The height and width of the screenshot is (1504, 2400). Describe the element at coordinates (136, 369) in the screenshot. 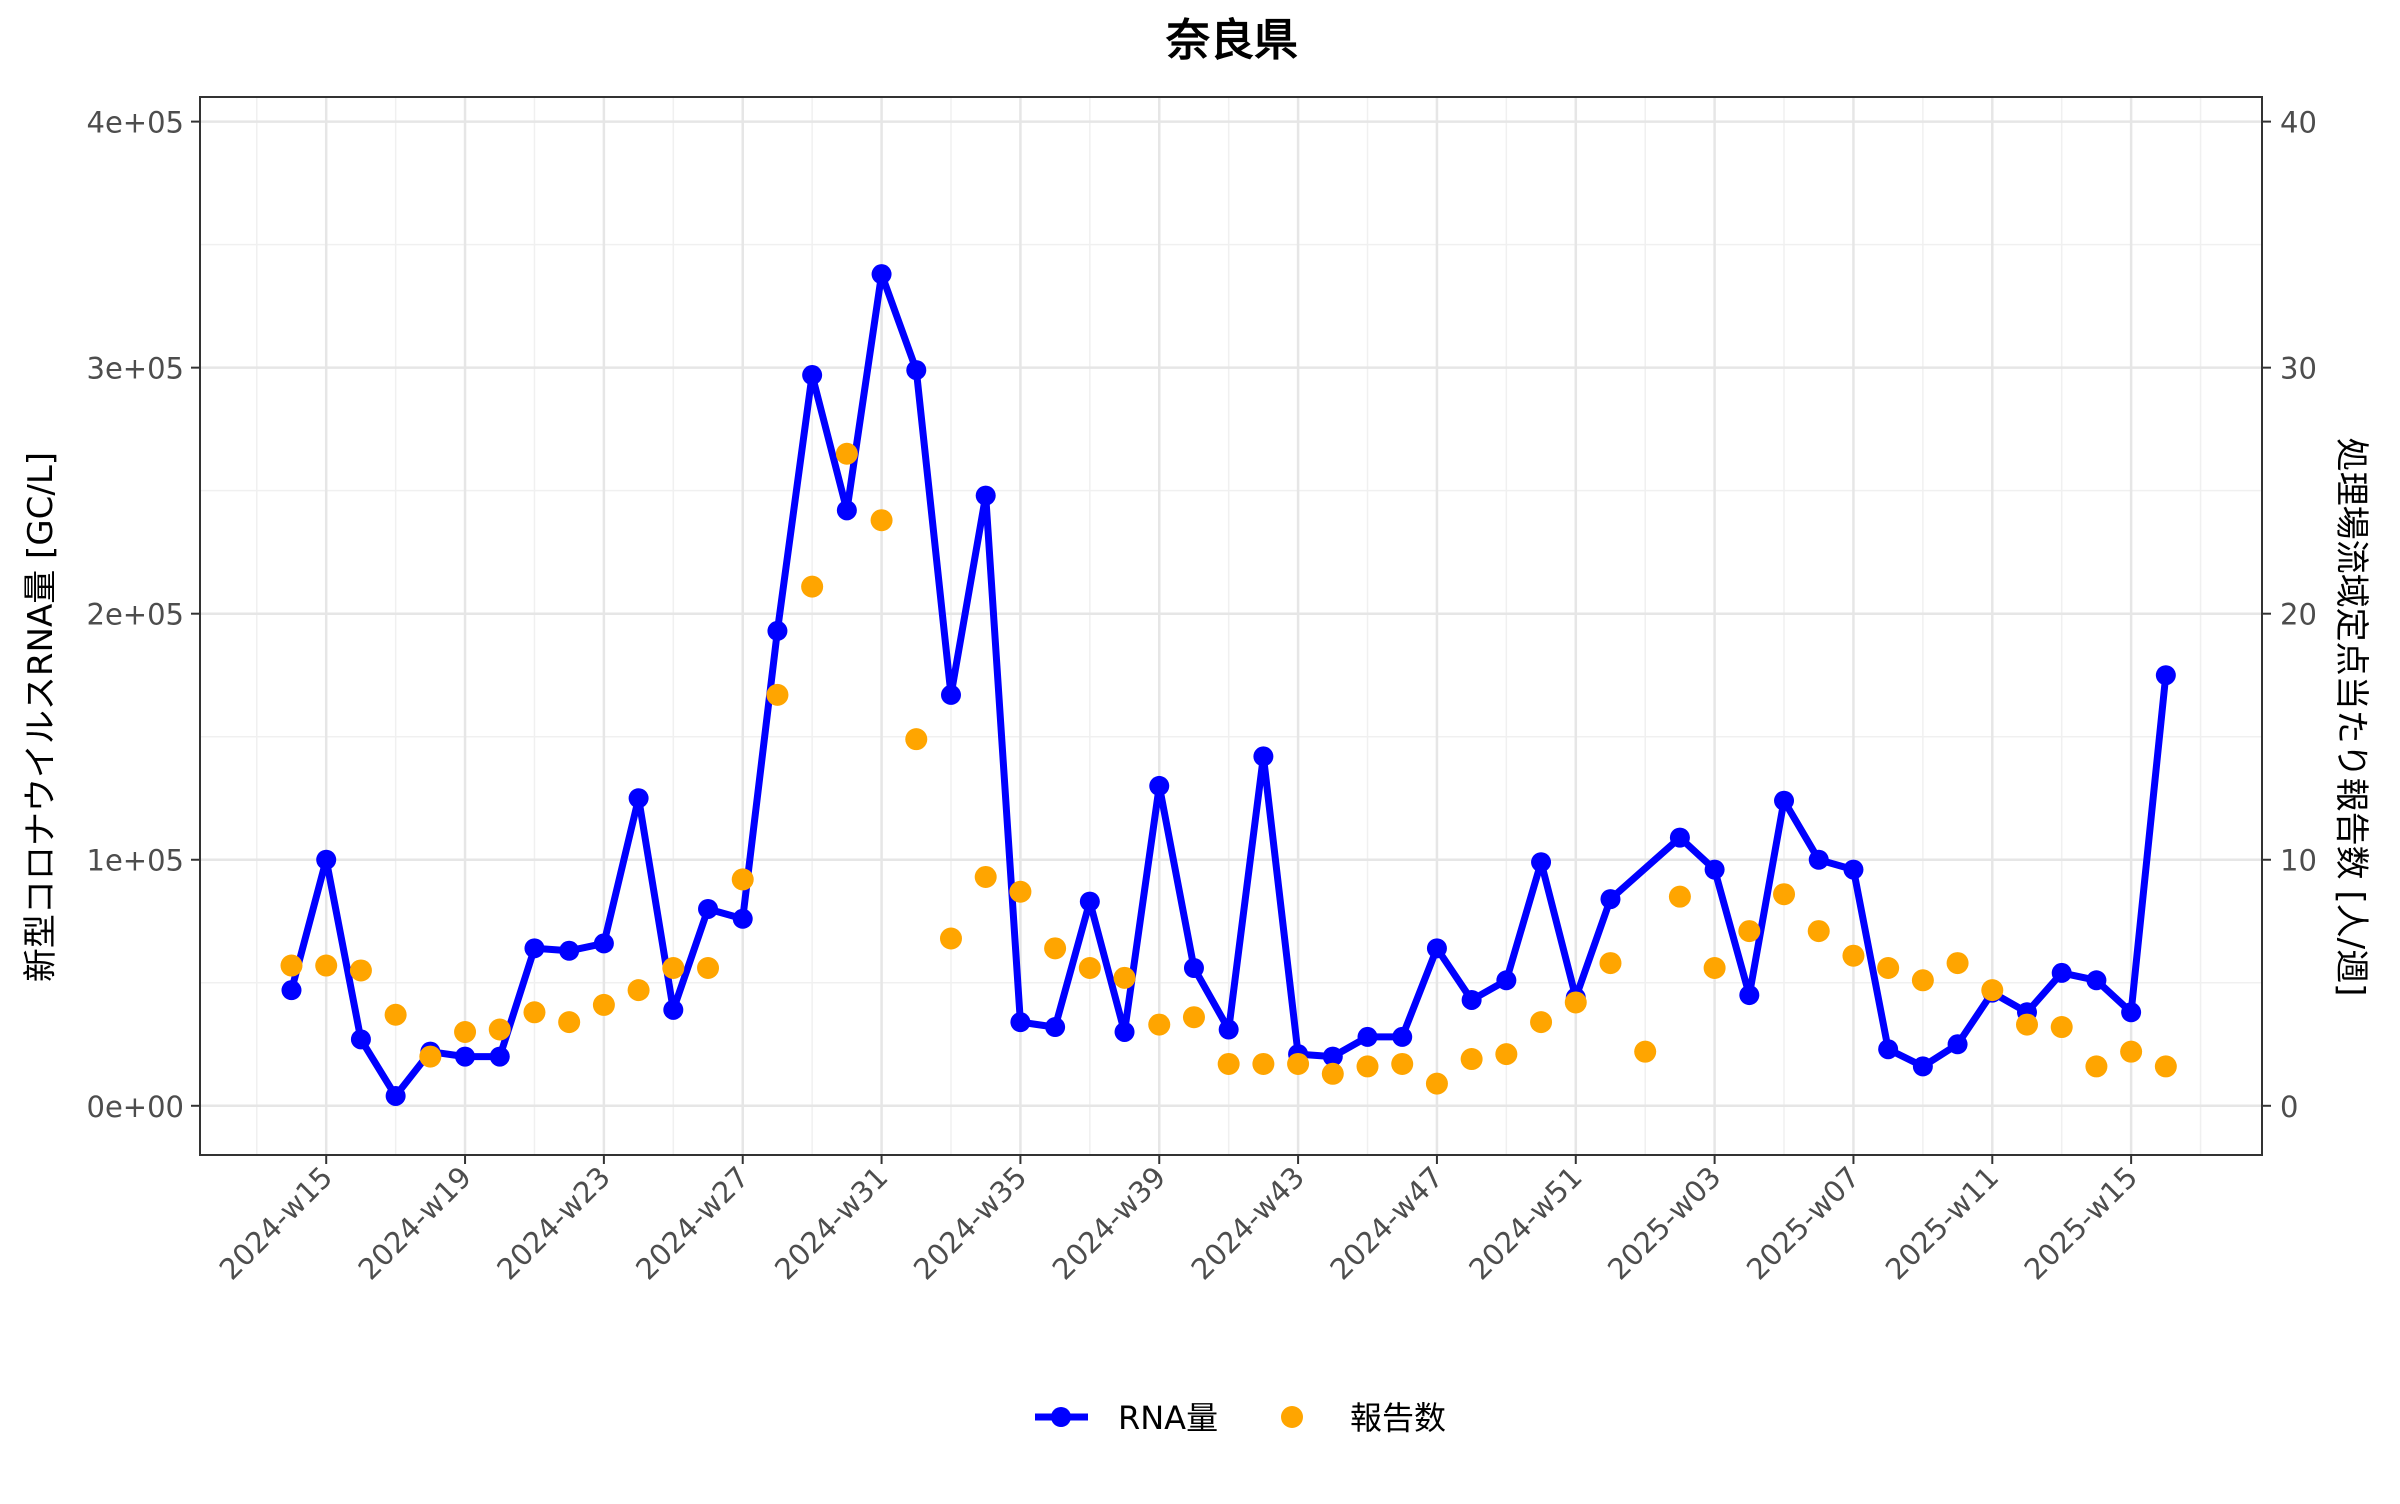

I see `y-tick-label: 3e+05` at that location.